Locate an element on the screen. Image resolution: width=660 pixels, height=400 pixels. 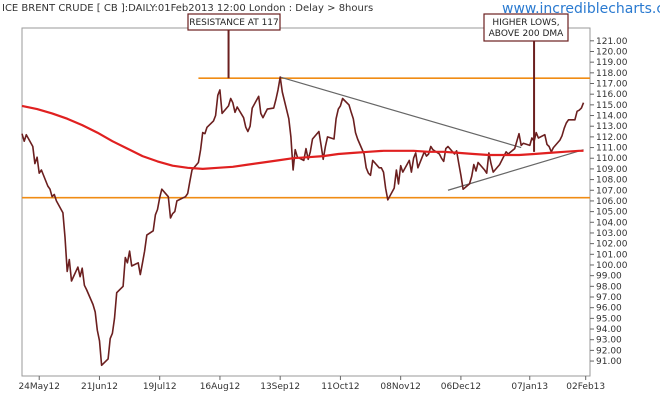
y-tick-label: 100.00 is located at coordinates (612, 266).